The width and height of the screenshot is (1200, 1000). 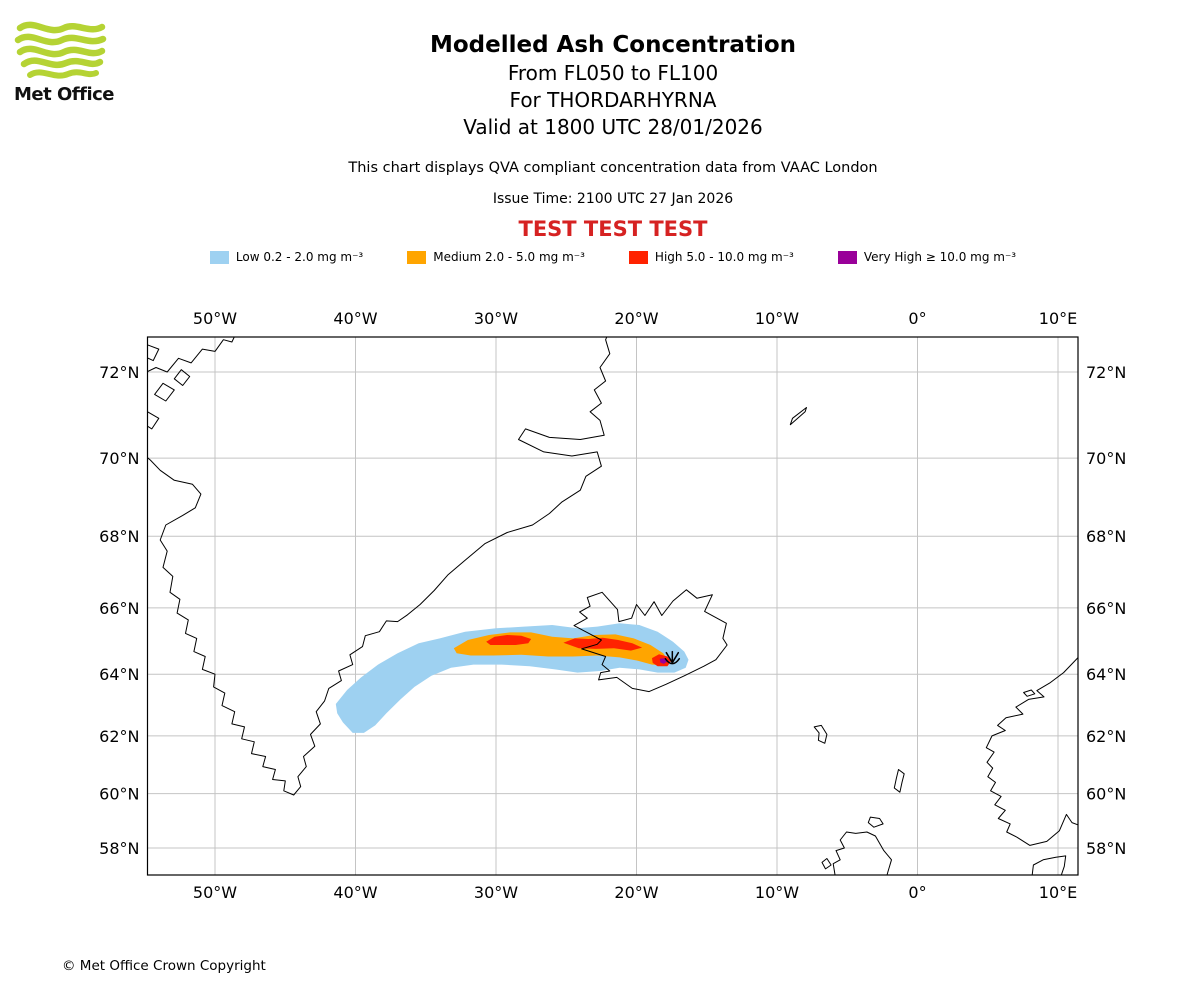 What do you see at coordinates (119, 536) in the screenshot?
I see `lat-label-left: 68°N` at bounding box center [119, 536].